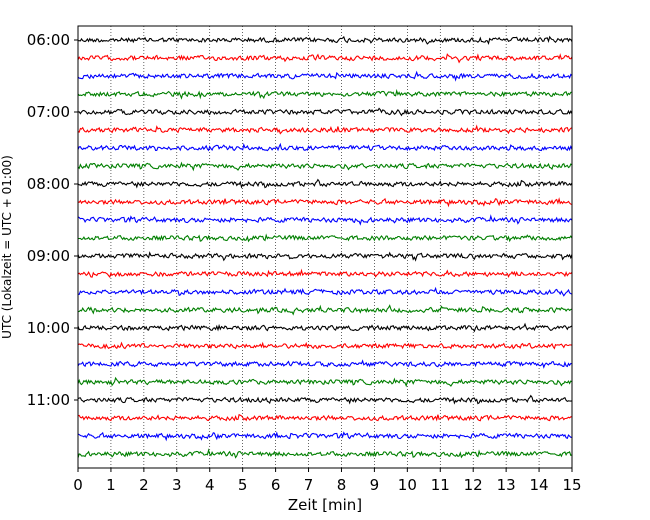 This screenshot has width=650, height=520. What do you see at coordinates (48, 256) in the screenshot?
I see `y-tick-label-09:00: 09:00` at bounding box center [48, 256].